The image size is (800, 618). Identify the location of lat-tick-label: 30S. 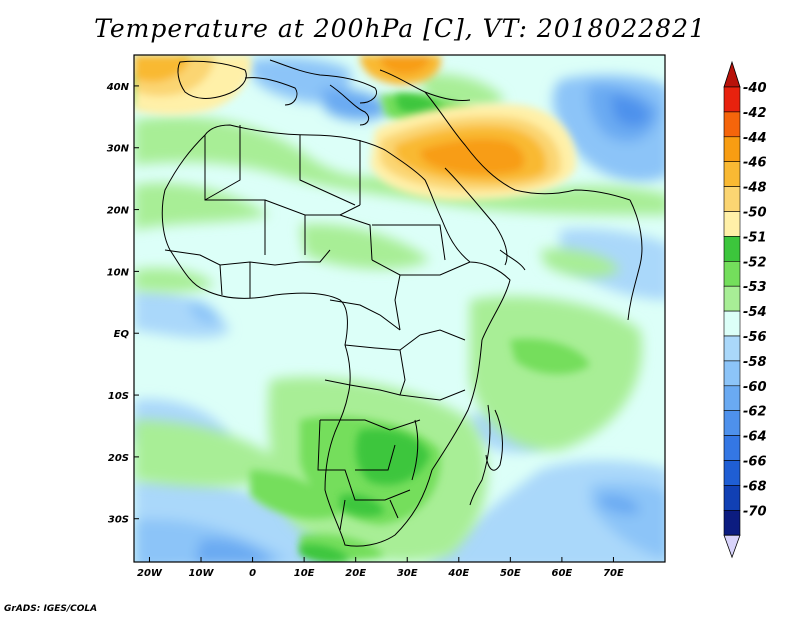
(118, 520).